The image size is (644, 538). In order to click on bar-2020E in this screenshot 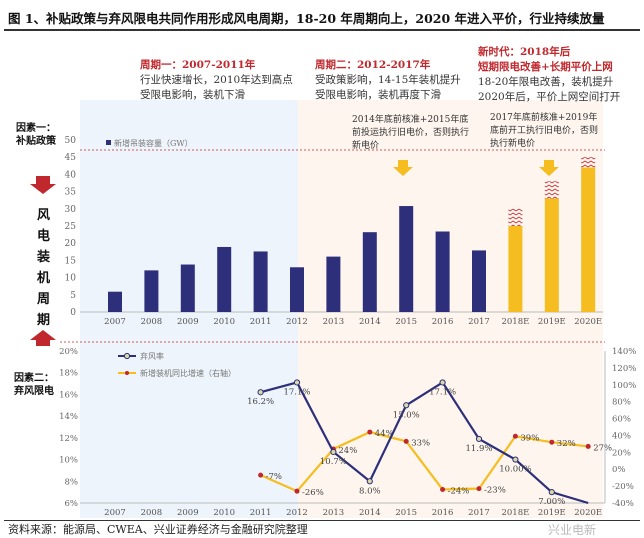, I will do `click(588, 239)`.